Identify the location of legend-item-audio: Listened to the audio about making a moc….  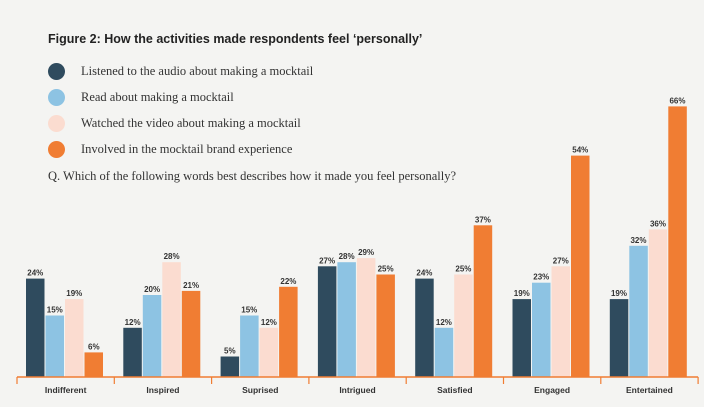
(180, 71).